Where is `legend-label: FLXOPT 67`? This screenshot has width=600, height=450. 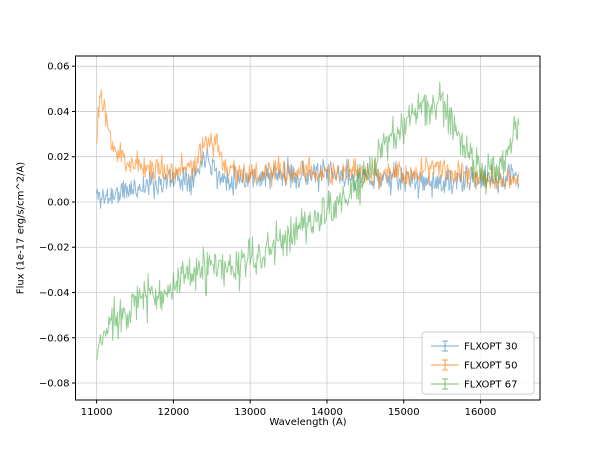
legend-label: FLXOPT 67 is located at coordinates (490, 385).